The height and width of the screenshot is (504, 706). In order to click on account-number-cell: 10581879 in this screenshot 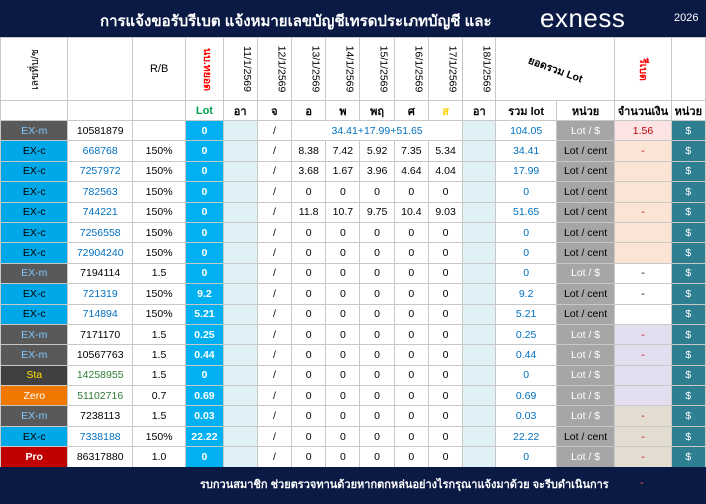, I will do `click(100, 130)`.